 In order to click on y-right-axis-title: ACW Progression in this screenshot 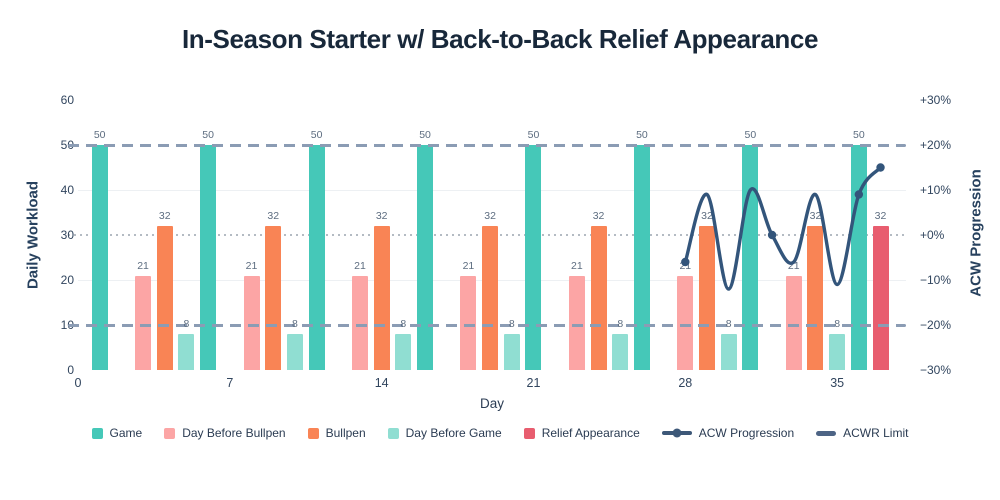, I will do `click(976, 233)`.